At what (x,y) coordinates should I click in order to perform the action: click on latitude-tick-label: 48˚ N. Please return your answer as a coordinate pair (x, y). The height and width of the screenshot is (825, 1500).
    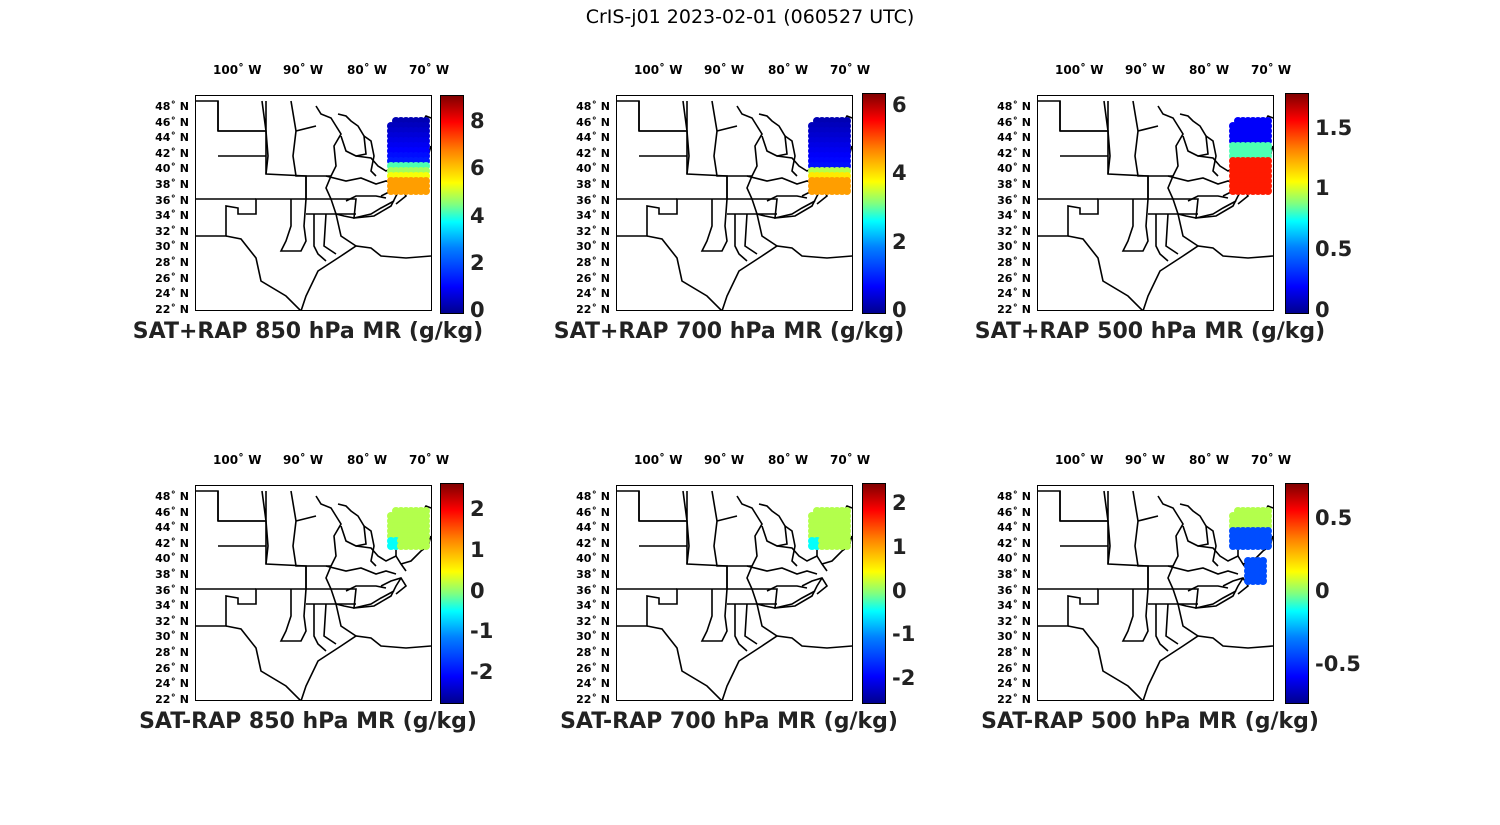
    Looking at the image, I should click on (172, 496).